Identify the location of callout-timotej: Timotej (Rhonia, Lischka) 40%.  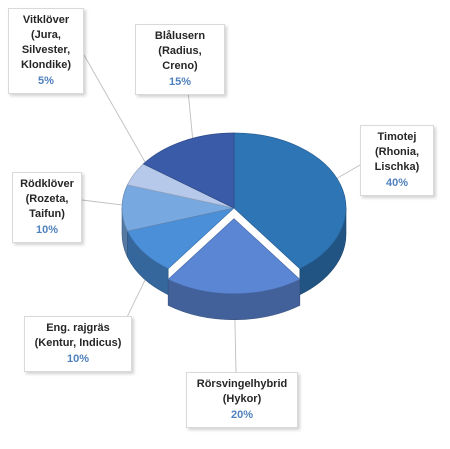
(397, 160).